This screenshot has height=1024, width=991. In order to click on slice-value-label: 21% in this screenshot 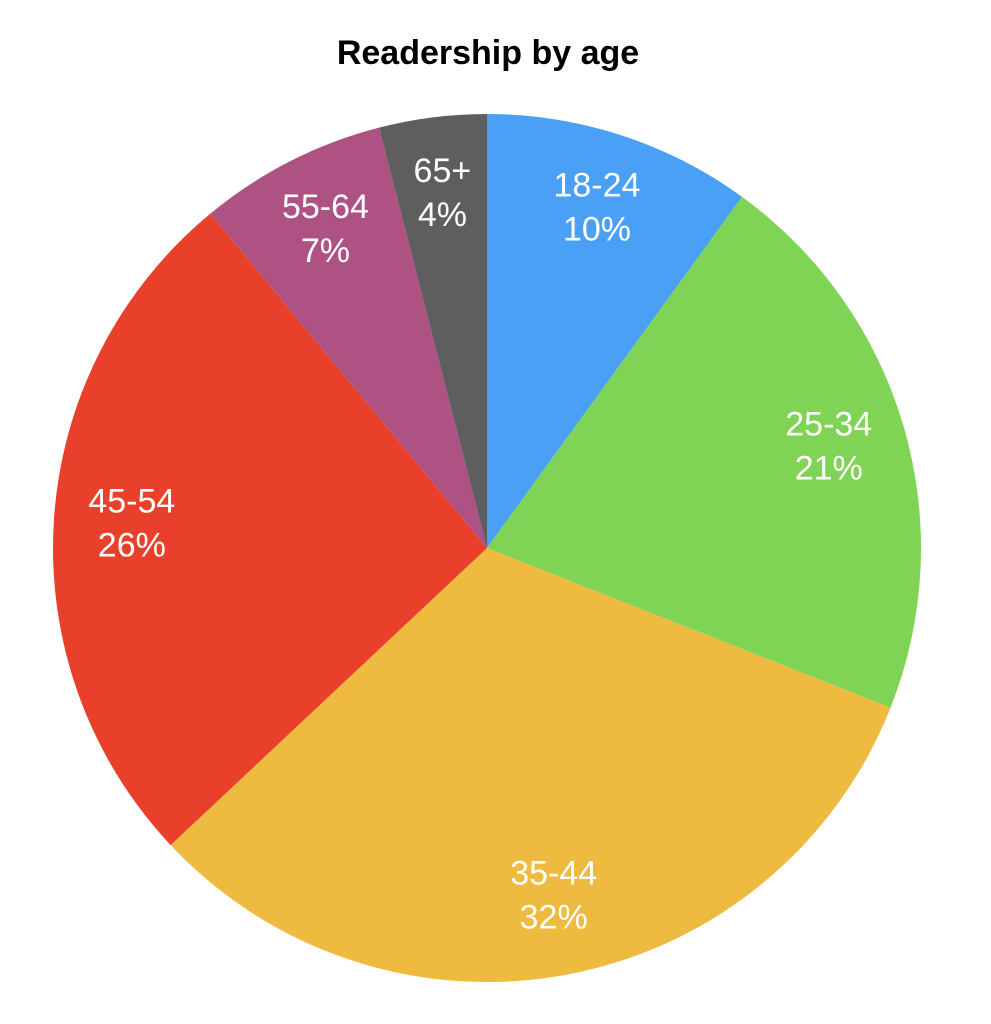, I will do `click(829, 469)`.